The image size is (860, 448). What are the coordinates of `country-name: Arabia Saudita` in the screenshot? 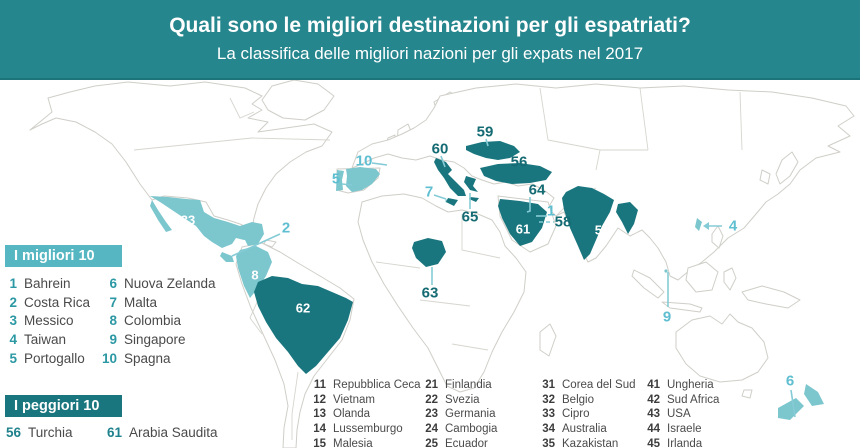 It's located at (173, 432).